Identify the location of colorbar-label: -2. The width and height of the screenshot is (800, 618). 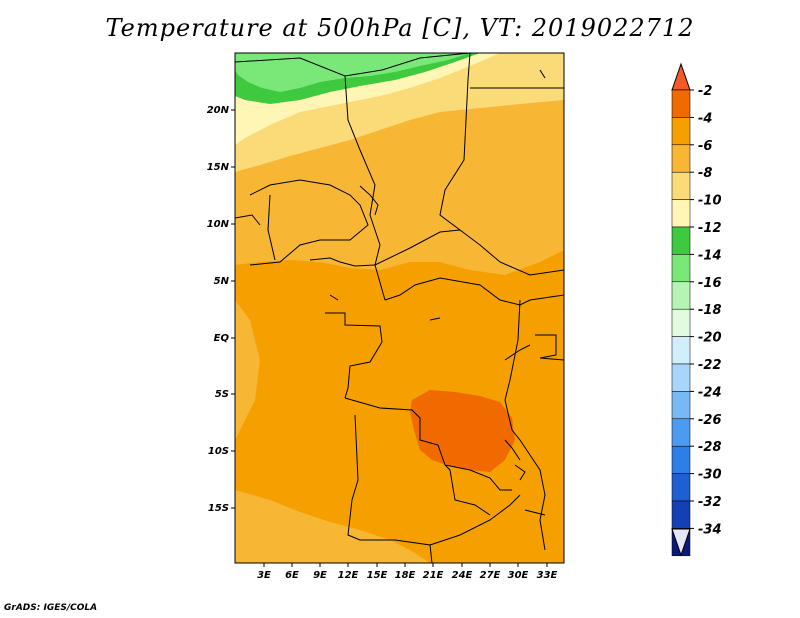
(705, 91).